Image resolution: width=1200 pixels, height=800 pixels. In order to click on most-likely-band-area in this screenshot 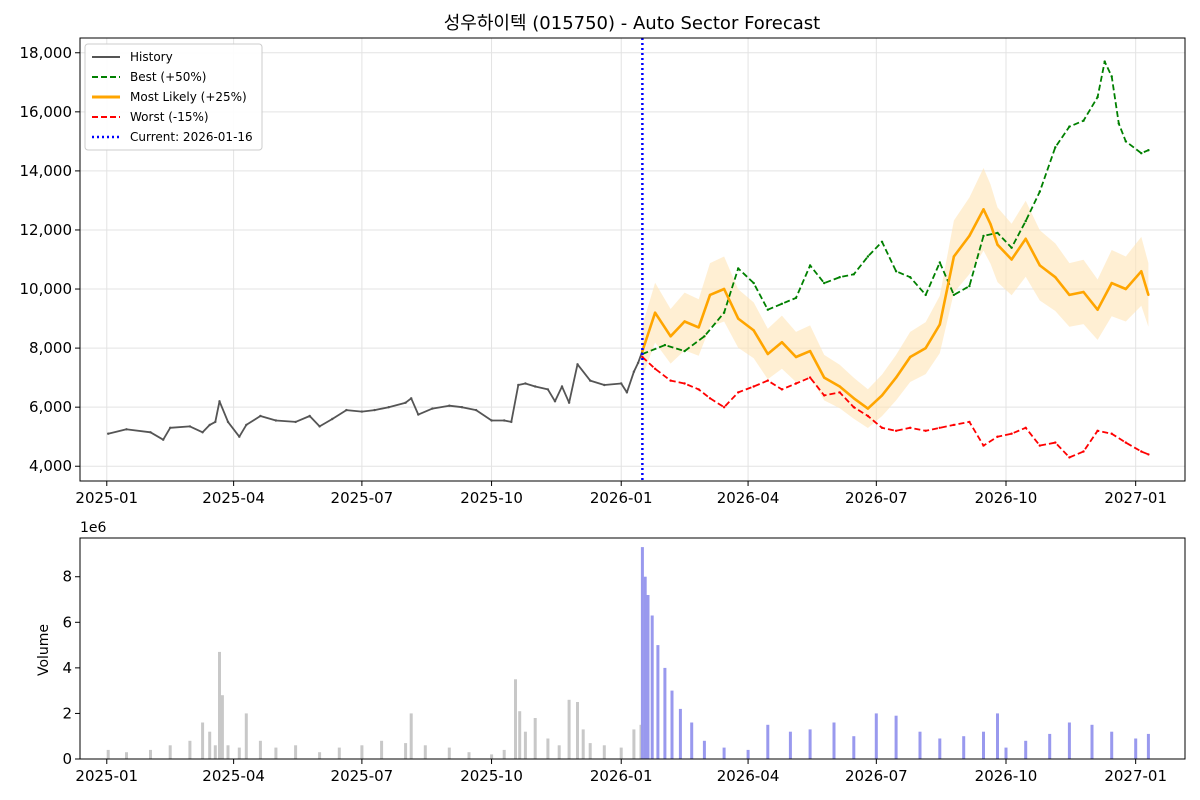, I will do `click(895, 298)`.